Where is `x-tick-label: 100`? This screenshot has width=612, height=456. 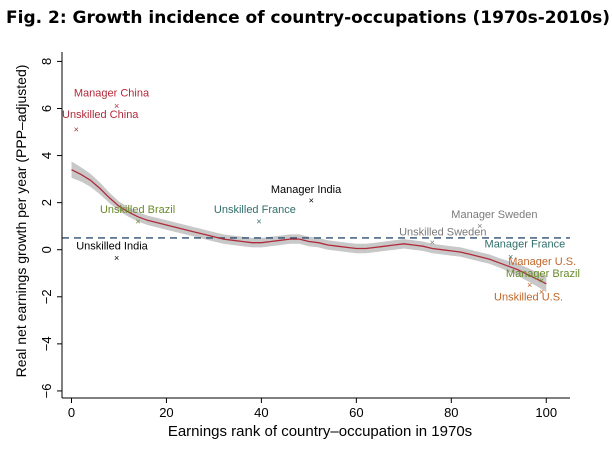 x-tick-label: 100 is located at coordinates (546, 412).